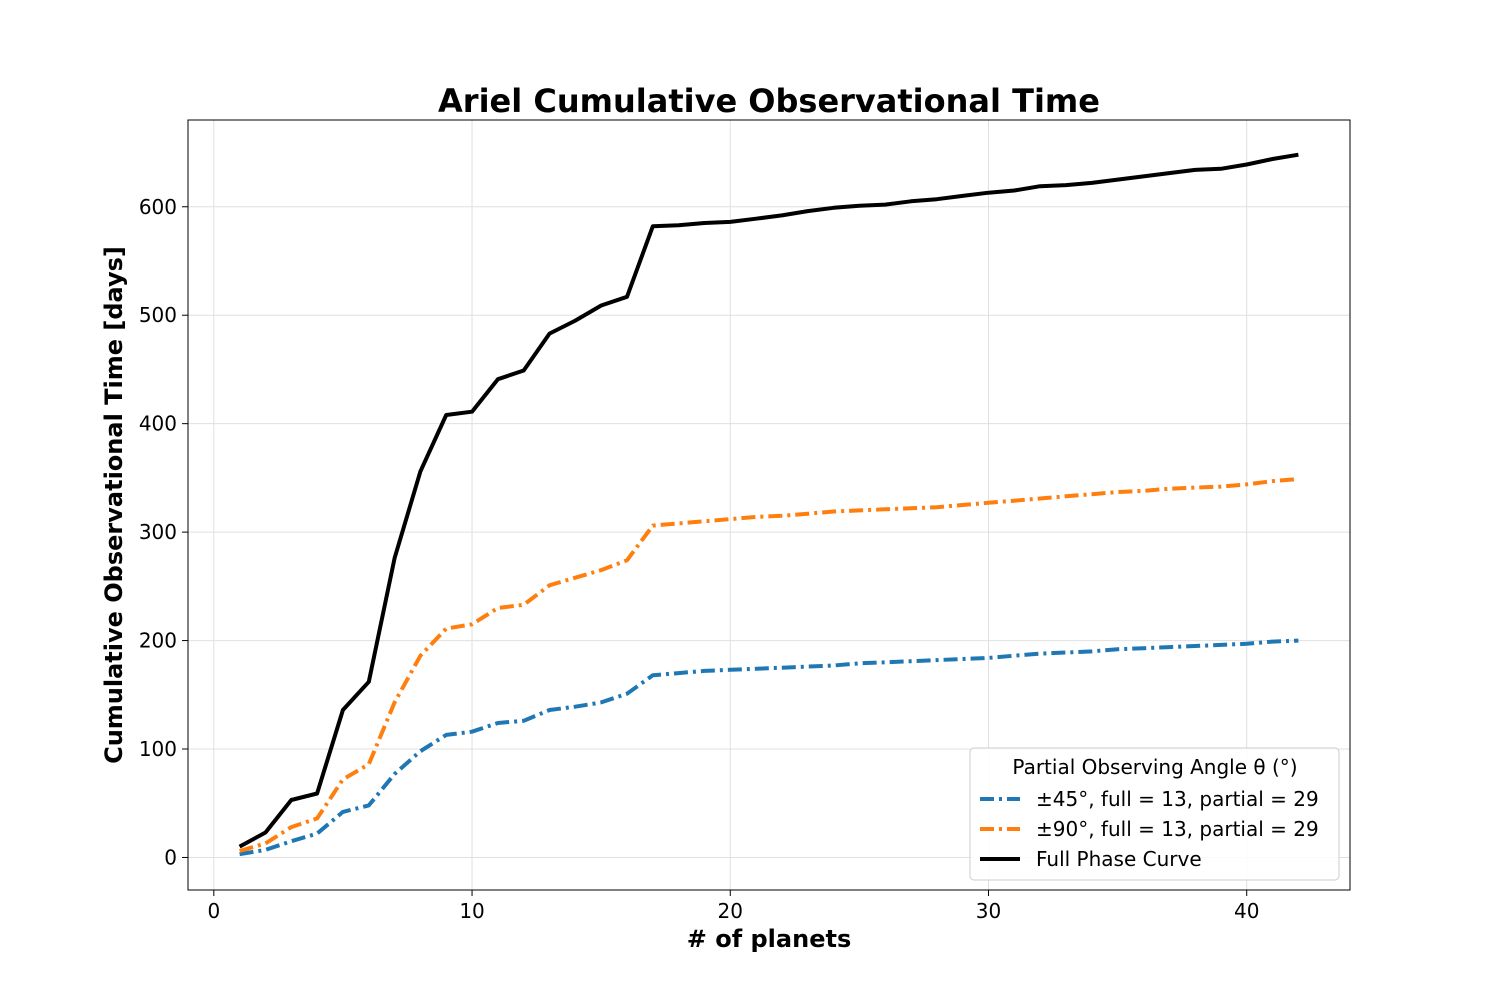 The width and height of the screenshot is (1500, 1000). What do you see at coordinates (170, 857) in the screenshot?
I see `y-tick-label: 0` at bounding box center [170, 857].